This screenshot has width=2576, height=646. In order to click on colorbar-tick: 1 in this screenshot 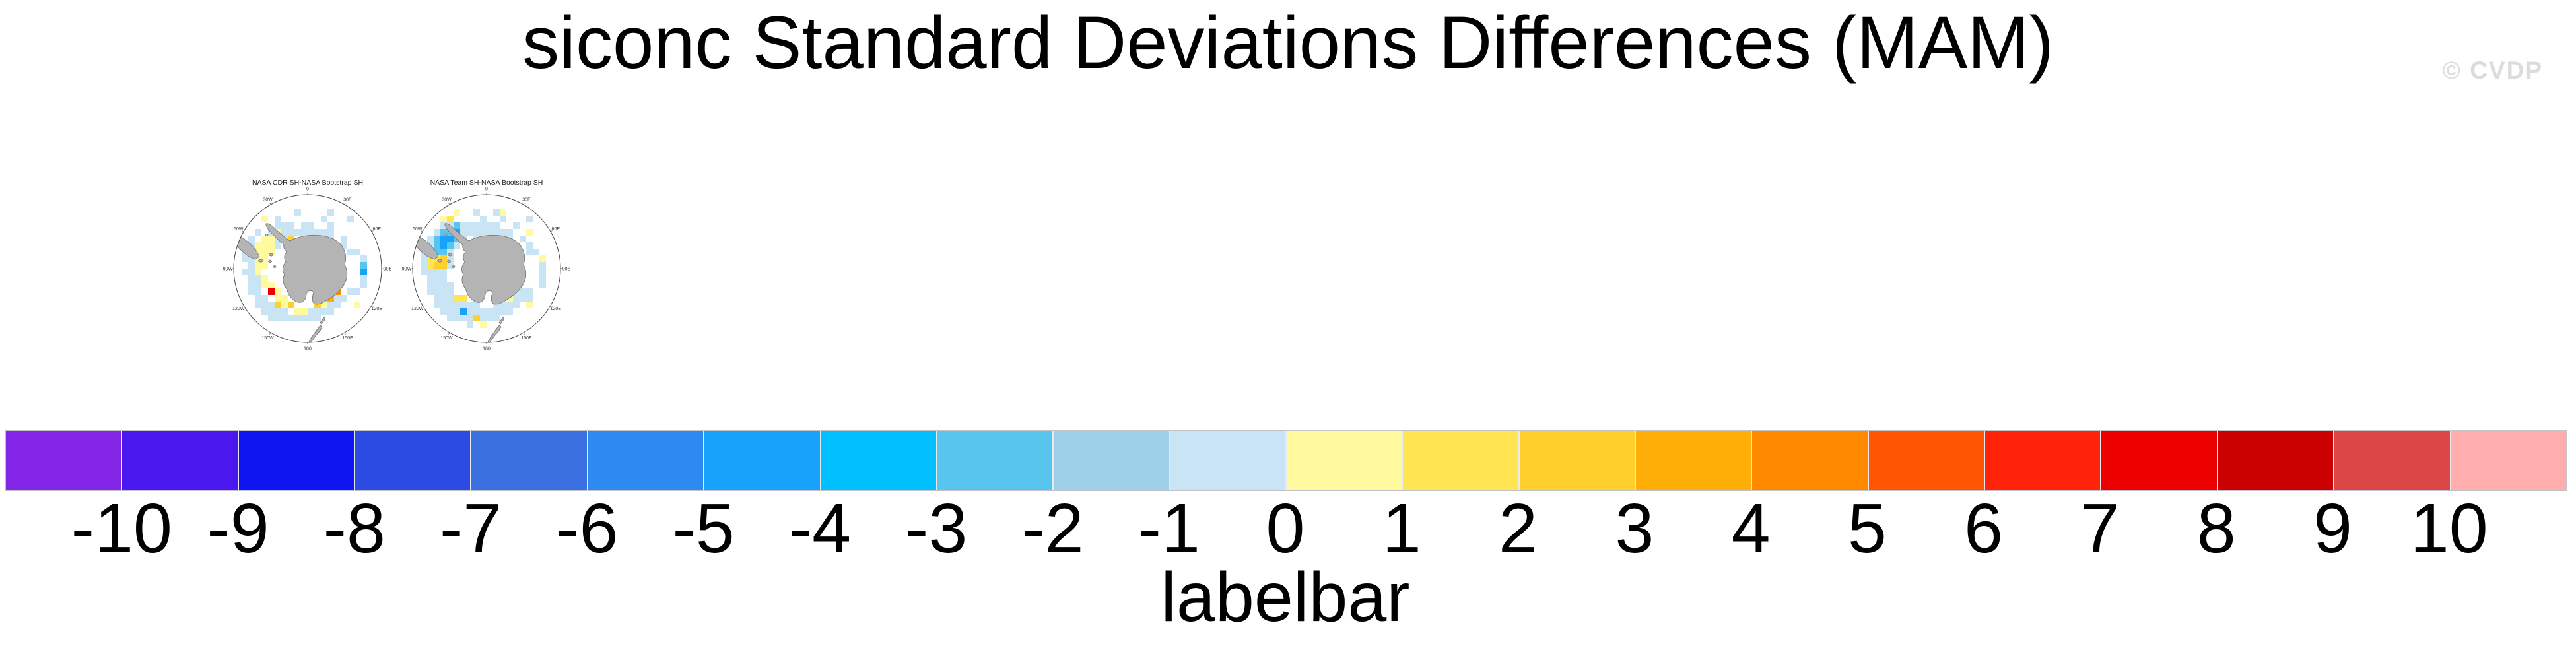, I will do `click(1402, 528)`.